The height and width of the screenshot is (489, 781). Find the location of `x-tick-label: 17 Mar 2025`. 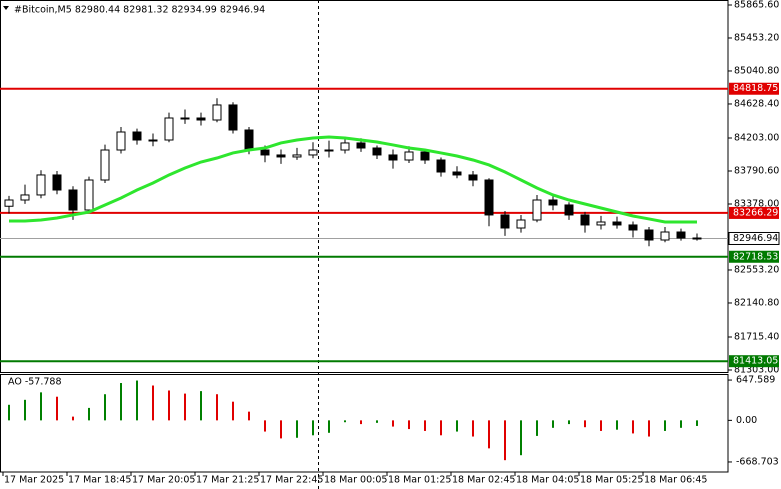

x-tick-label: 17 Mar 2025 is located at coordinates (34, 480).